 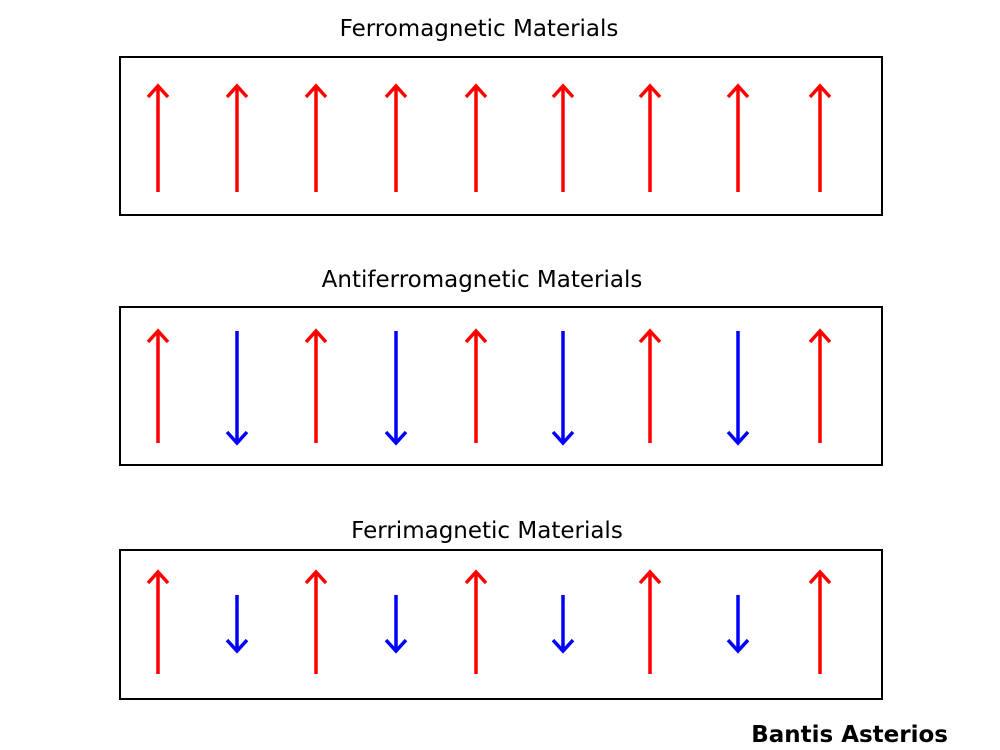 I want to click on antiferromagnetic-title: Antiferromagnetic Materials, so click(x=482, y=280).